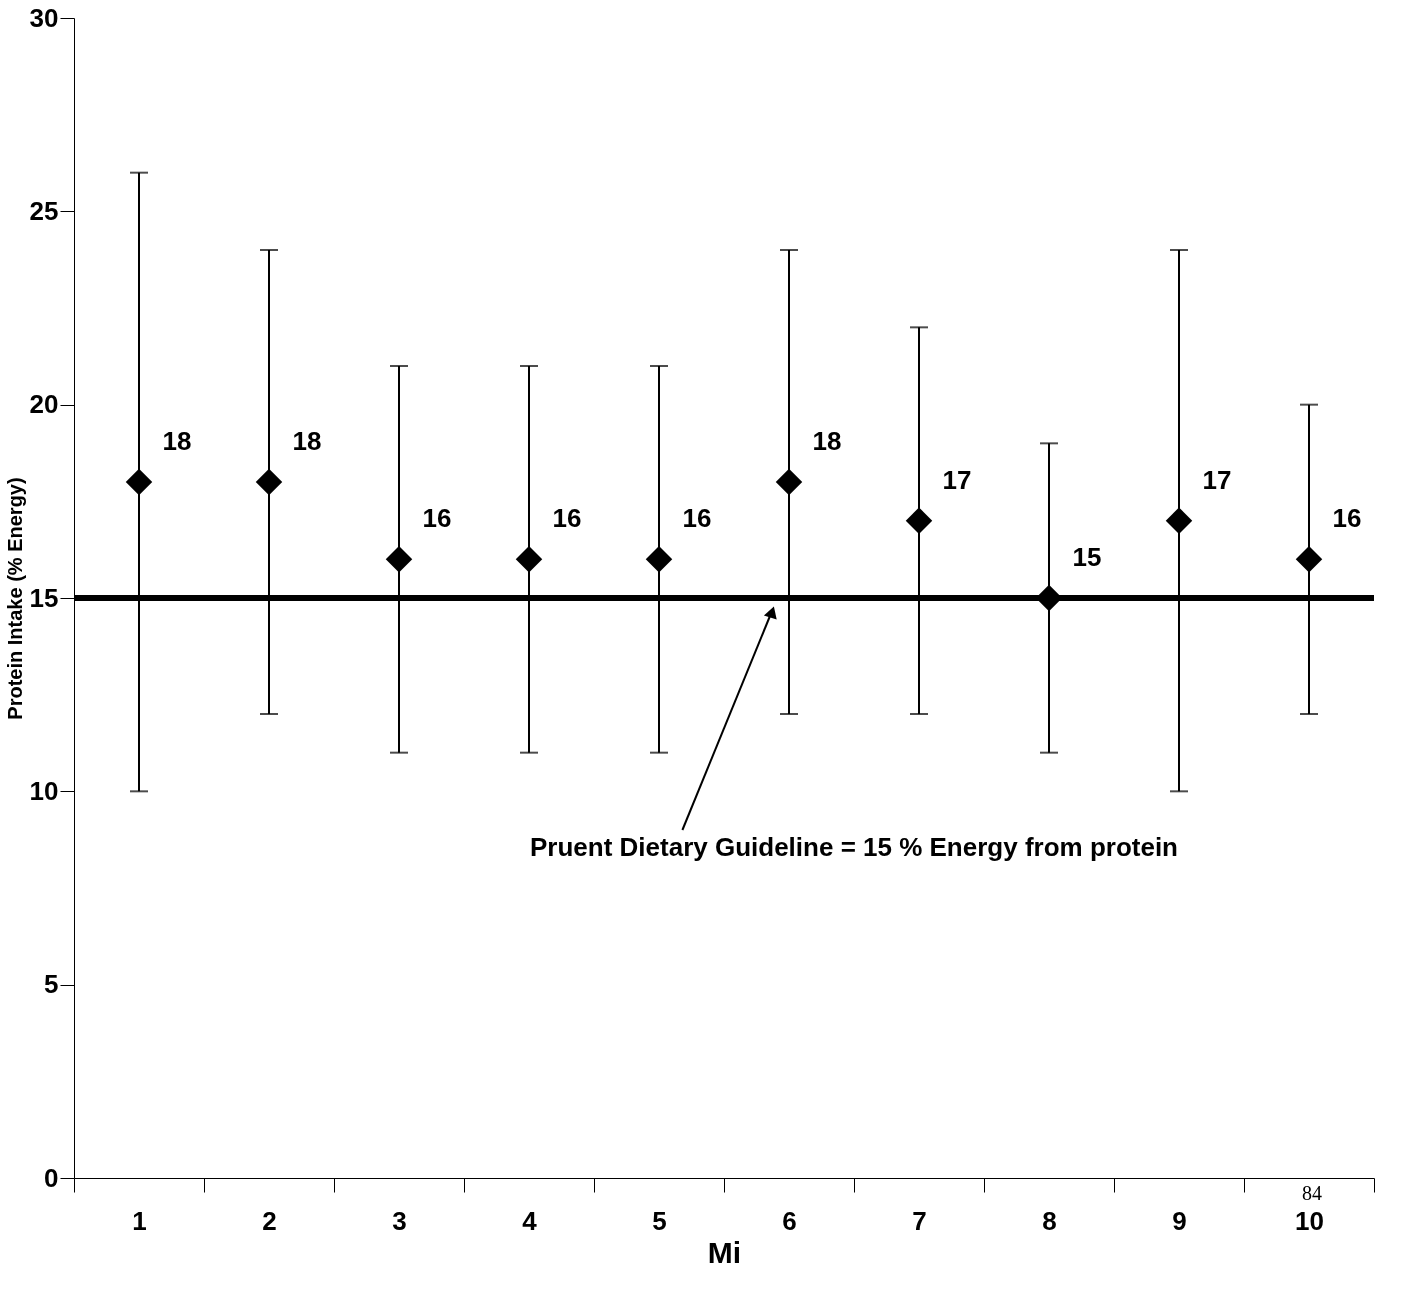 Image resolution: width=1424 pixels, height=1301 pixels. Describe the element at coordinates (1087, 557) in the screenshot. I see `data-label: 15` at that location.